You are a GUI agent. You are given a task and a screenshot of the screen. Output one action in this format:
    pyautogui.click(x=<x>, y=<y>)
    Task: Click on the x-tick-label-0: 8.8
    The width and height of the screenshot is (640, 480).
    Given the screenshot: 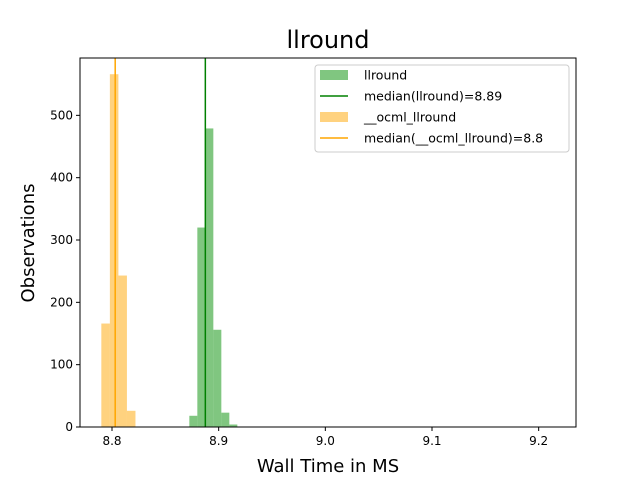 What is the action you would take?
    pyautogui.click(x=111, y=441)
    